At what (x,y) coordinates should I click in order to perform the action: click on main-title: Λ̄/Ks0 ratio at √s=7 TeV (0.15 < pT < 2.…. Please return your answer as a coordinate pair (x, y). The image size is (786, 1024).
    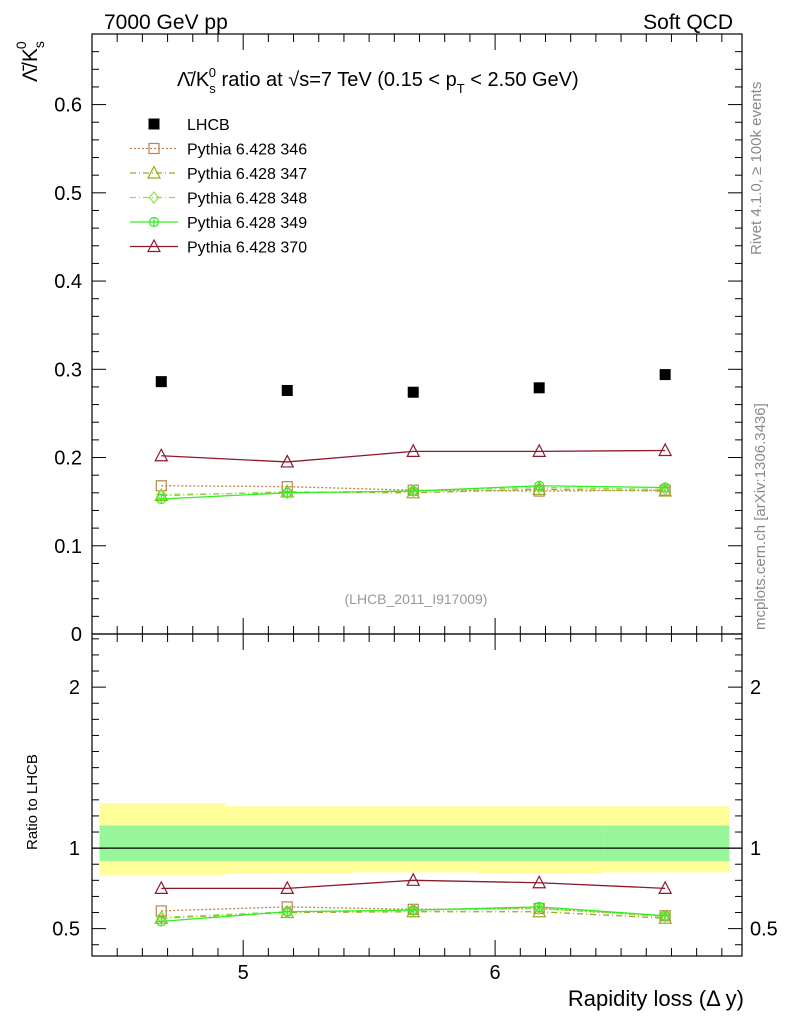
    Looking at the image, I should click on (378, 80).